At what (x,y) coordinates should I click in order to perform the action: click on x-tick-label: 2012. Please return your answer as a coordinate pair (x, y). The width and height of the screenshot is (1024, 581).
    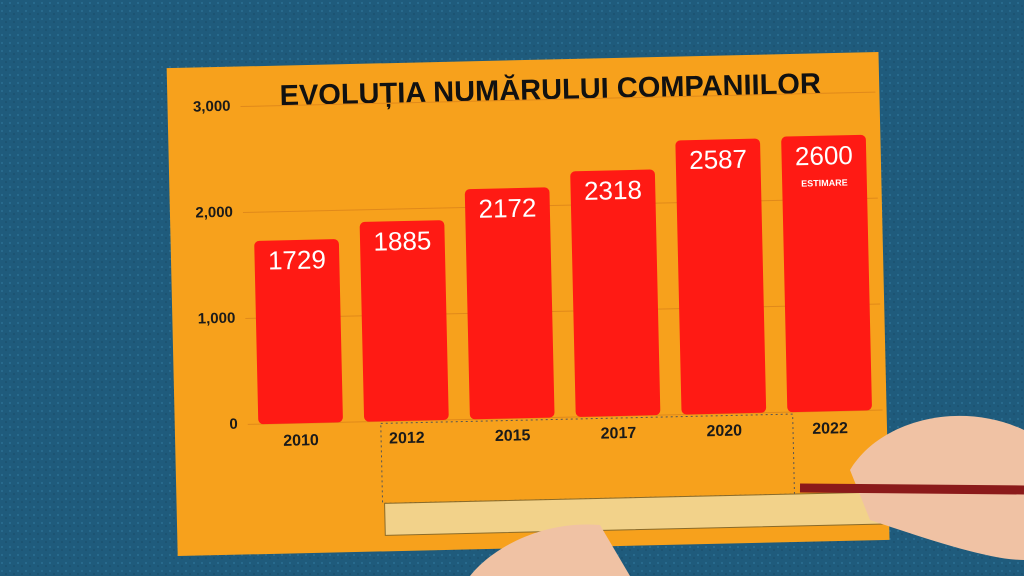
    Looking at the image, I should click on (407, 439).